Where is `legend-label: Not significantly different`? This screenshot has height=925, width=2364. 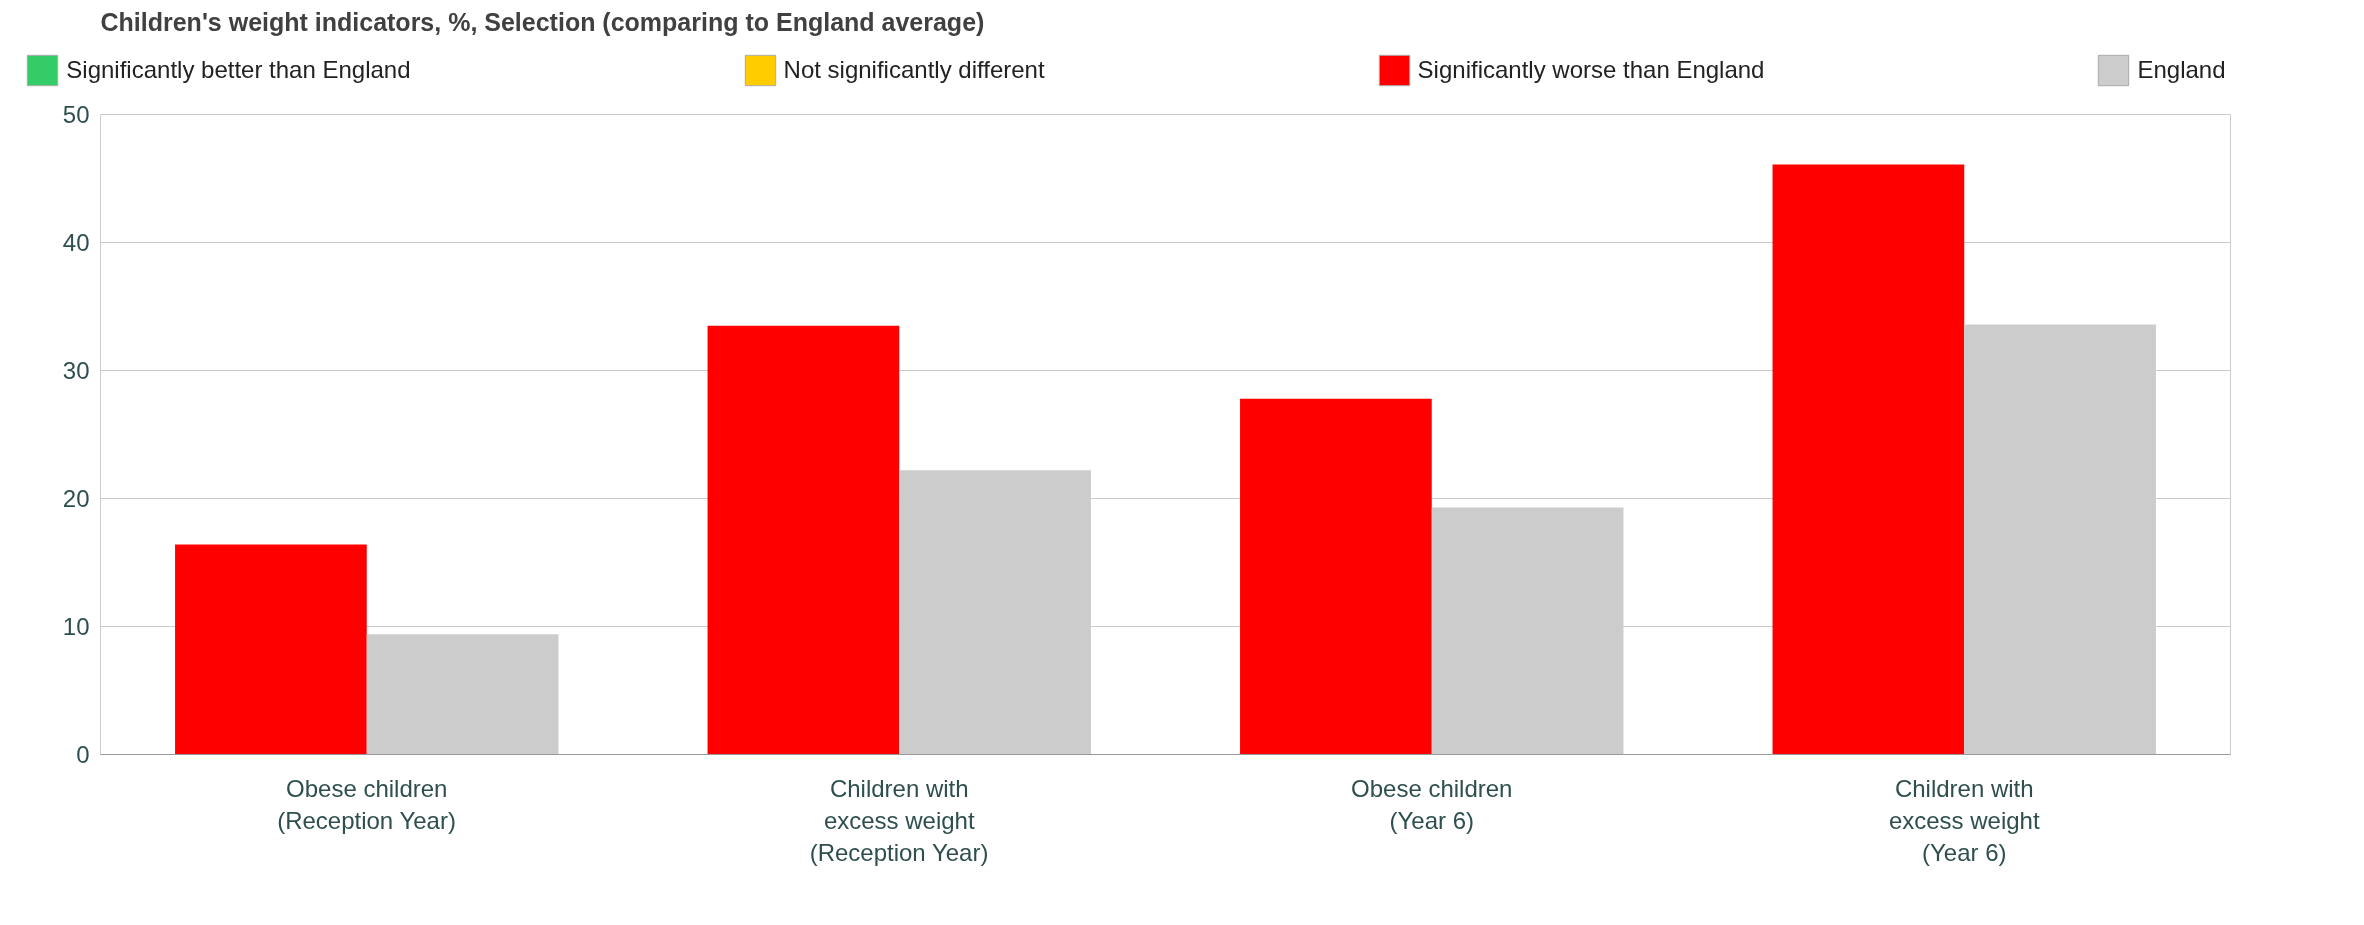 legend-label: Not significantly different is located at coordinates (914, 70).